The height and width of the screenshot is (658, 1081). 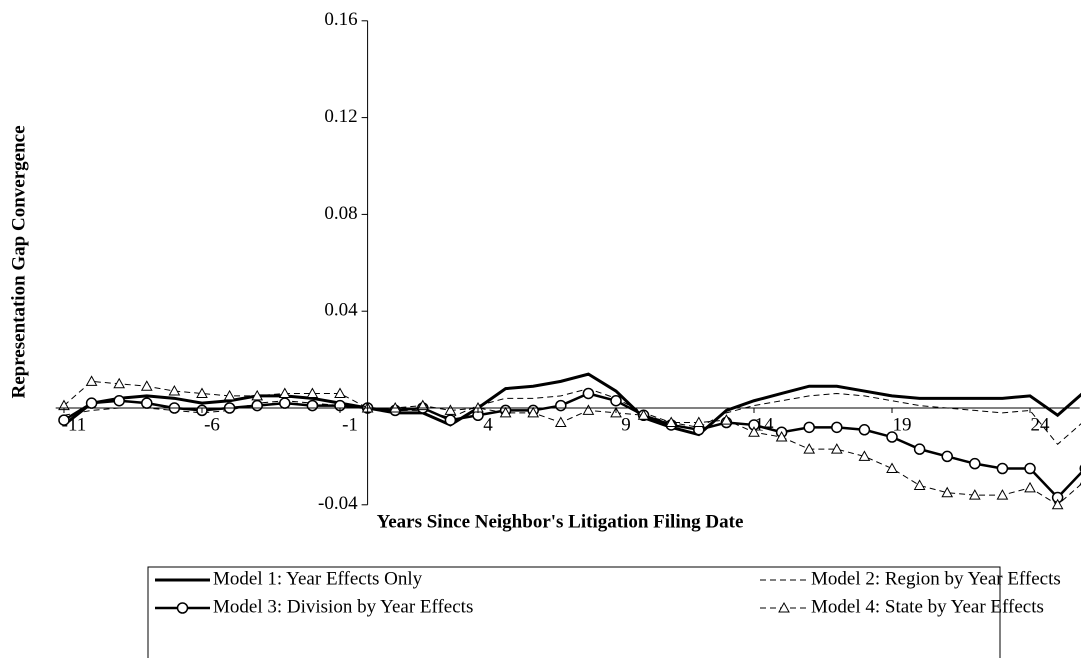 What do you see at coordinates (488, 424) in the screenshot?
I see `x-tick-label: 4` at bounding box center [488, 424].